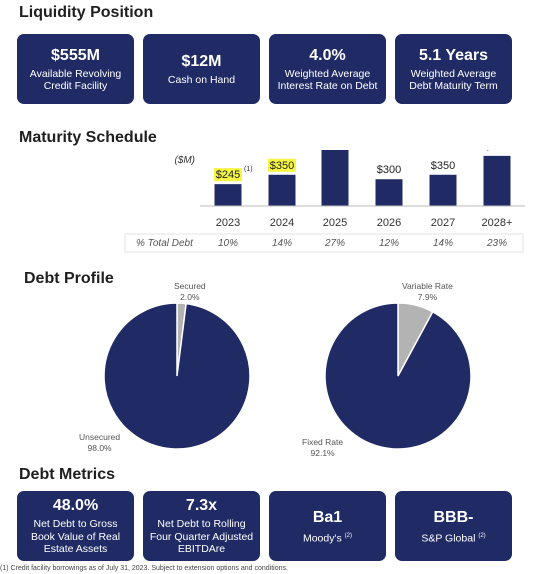 The height and width of the screenshot is (574, 538). What do you see at coordinates (201, 79) in the screenshot?
I see `card-label: Cash on Hand` at bounding box center [201, 79].